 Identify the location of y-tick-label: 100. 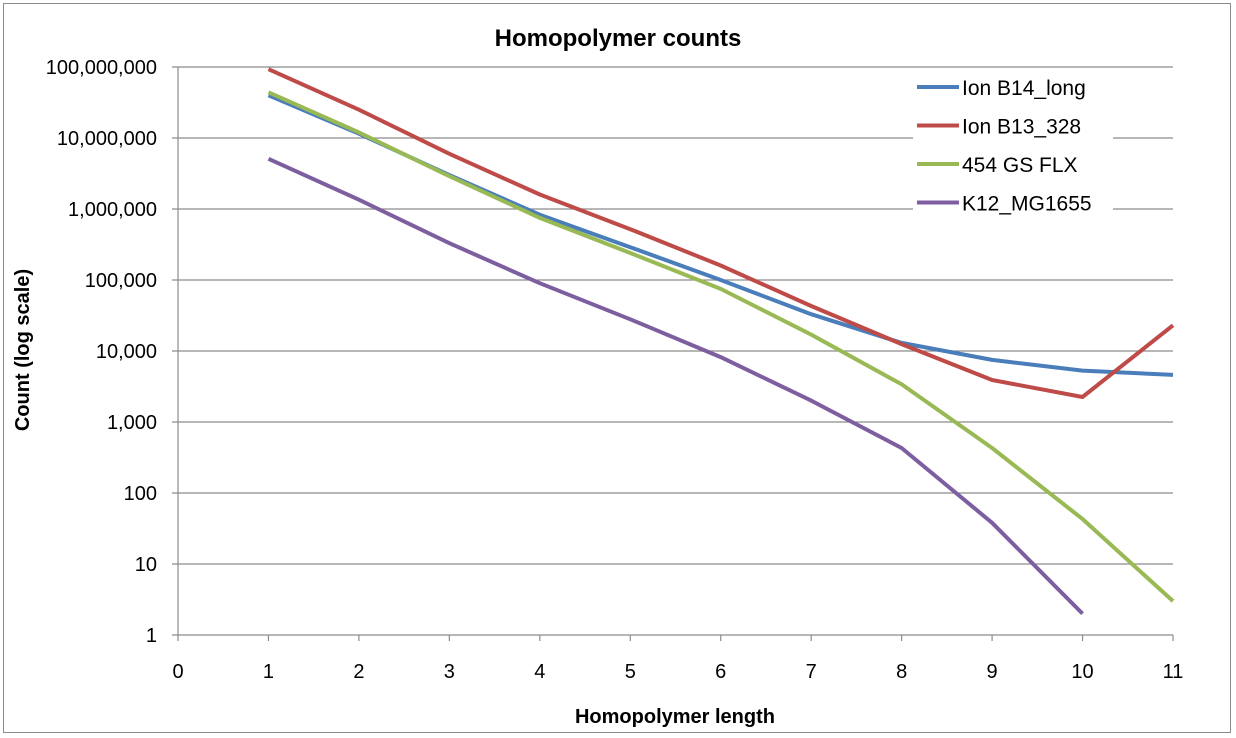
(140, 494).